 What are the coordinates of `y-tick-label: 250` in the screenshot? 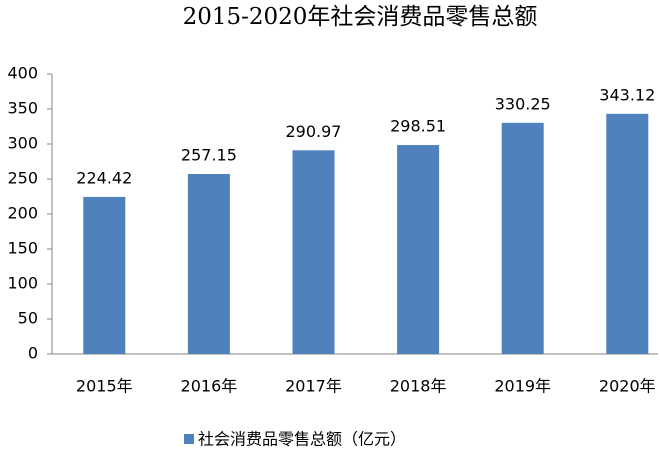 It's located at (22, 178).